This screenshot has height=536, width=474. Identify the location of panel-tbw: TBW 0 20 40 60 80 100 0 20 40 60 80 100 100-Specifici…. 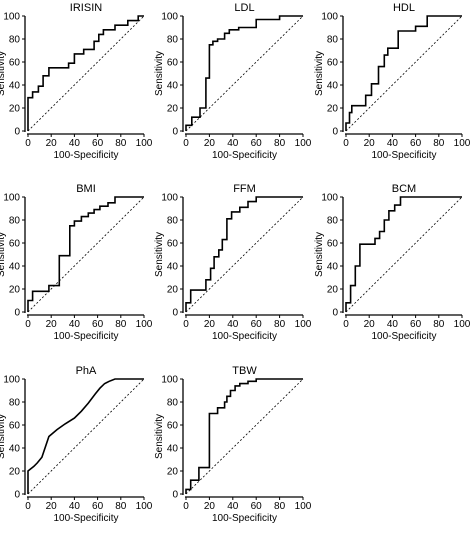
(233, 444).